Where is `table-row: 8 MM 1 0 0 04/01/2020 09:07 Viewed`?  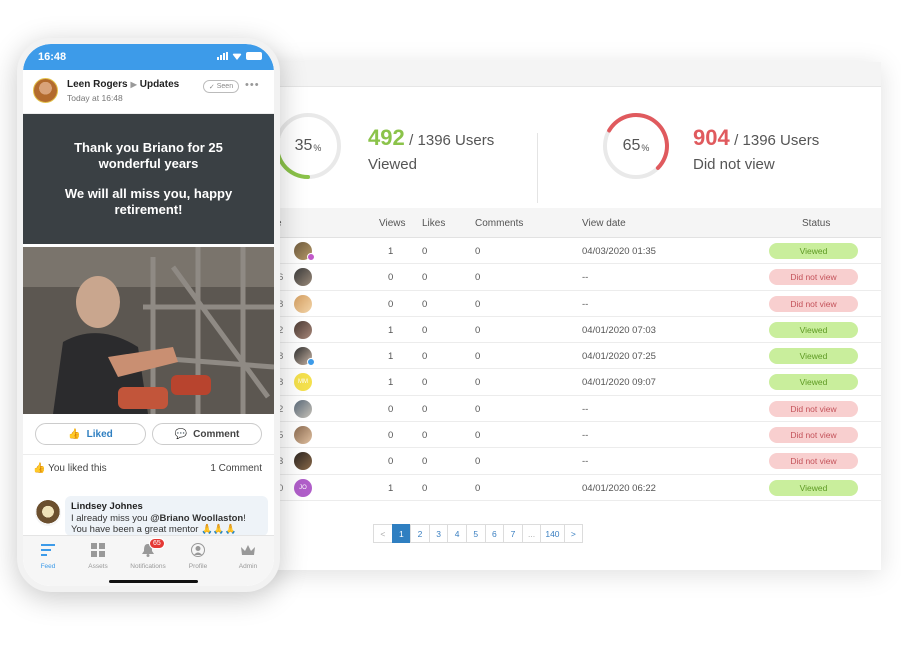 table-row: 8 MM 1 0 0 04/01/2020 09:07 Viewed is located at coordinates (565, 382).